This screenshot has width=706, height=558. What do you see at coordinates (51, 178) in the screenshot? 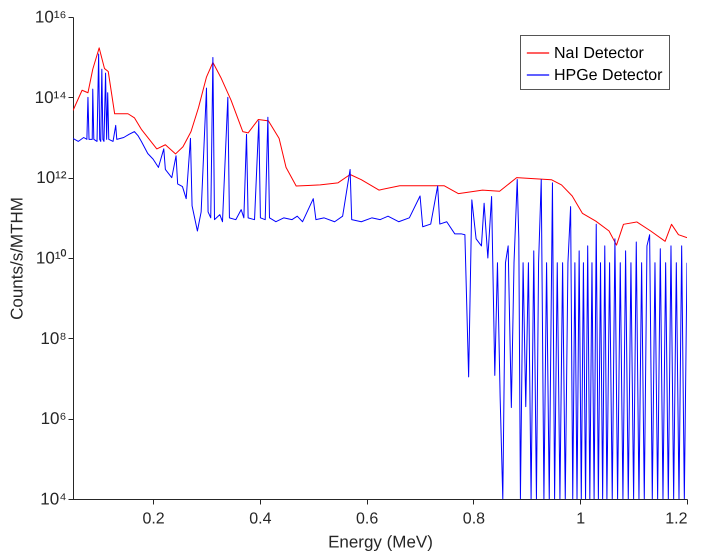
I see `y-tick-label: 10¹²` at bounding box center [51, 178].